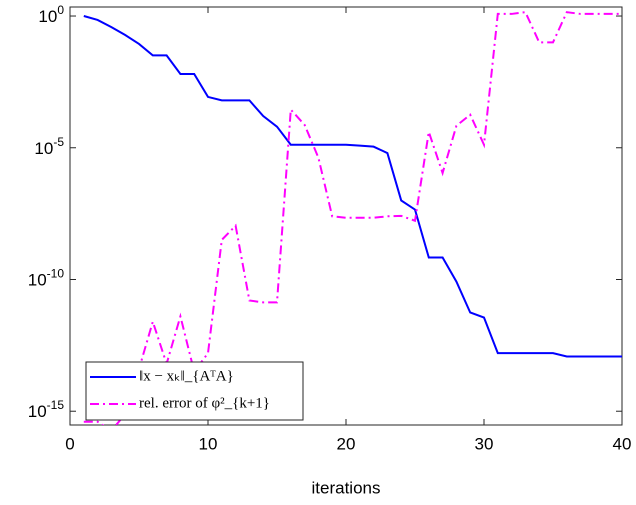 The height and width of the screenshot is (505, 636). I want to click on legend-box, so click(194, 391).